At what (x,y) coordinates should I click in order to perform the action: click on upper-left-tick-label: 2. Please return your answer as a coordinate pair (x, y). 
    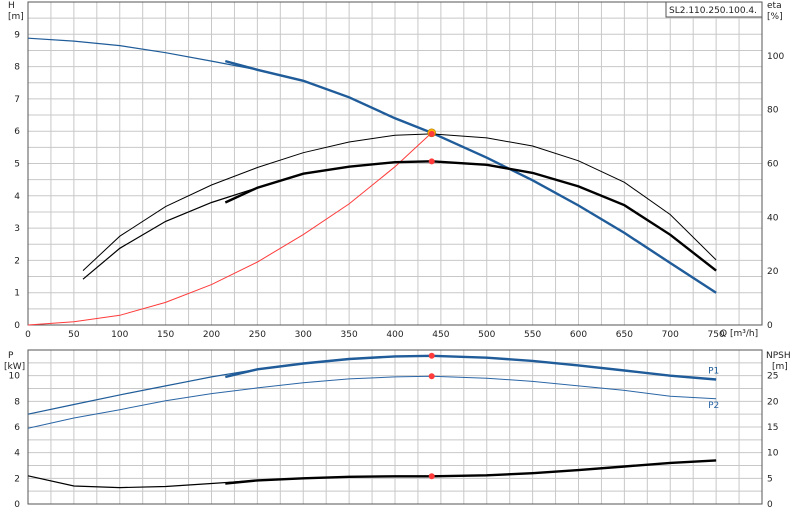
    Looking at the image, I should click on (17, 261).